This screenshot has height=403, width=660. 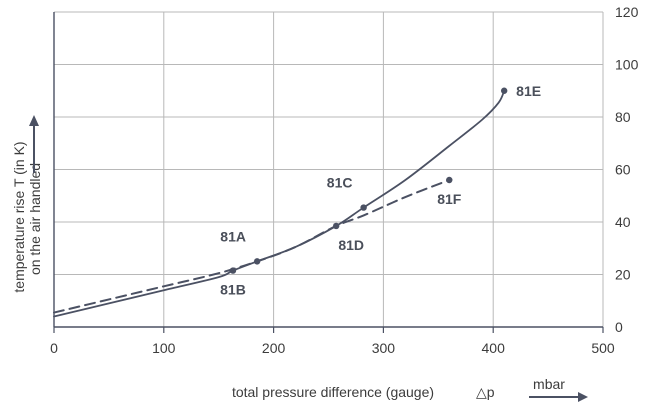 What do you see at coordinates (333, 392) in the screenshot?
I see `x-axis-label: total pressure difference (gauge)` at bounding box center [333, 392].